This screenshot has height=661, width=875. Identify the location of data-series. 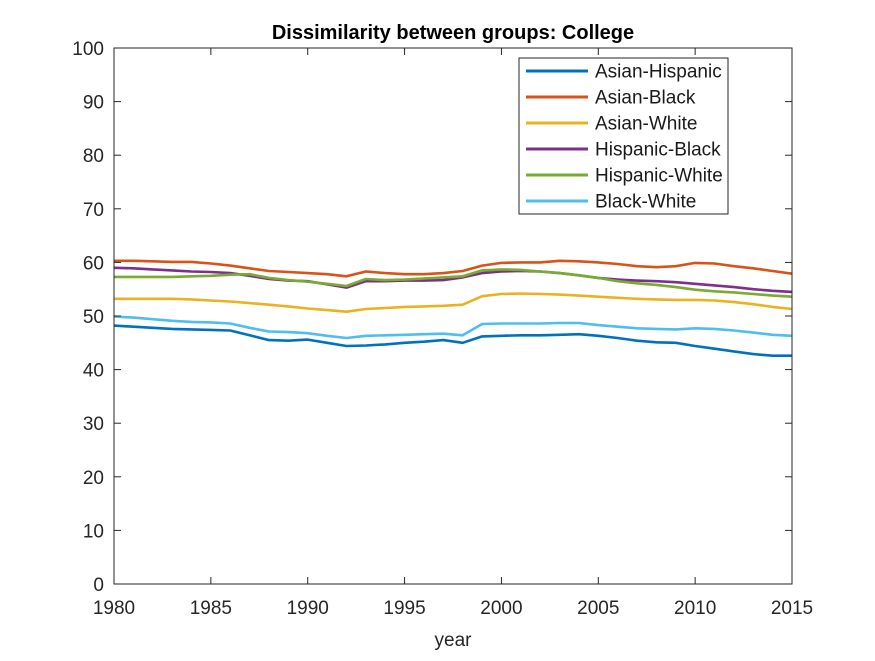
(453, 308).